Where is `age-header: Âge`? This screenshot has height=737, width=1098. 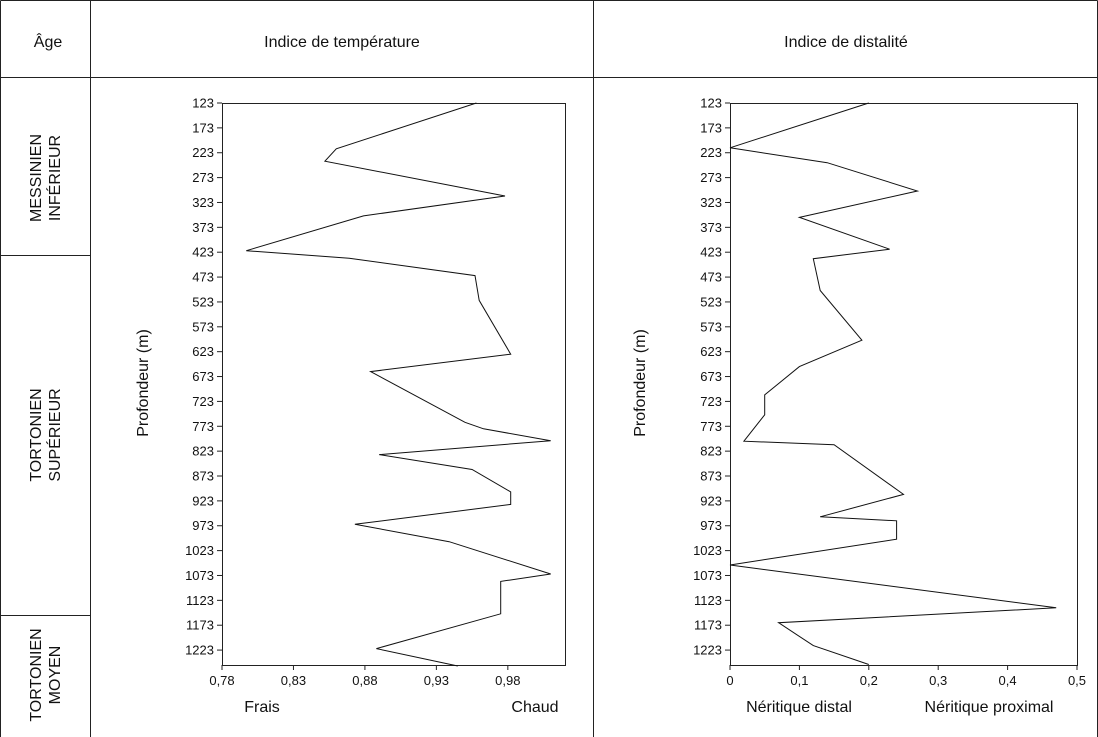
age-header: Âge is located at coordinates (48, 41).